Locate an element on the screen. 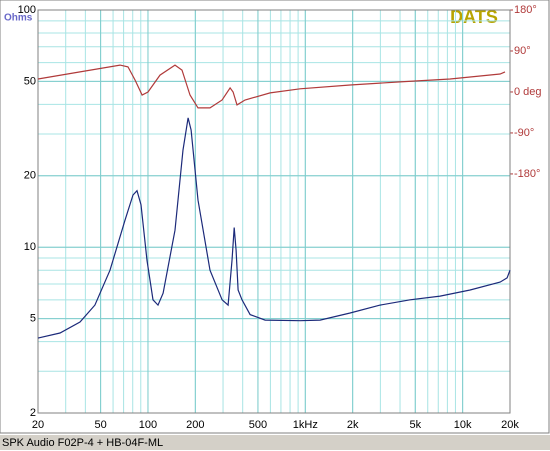  y2-tick-label: -180° is located at coordinates (527, 174).